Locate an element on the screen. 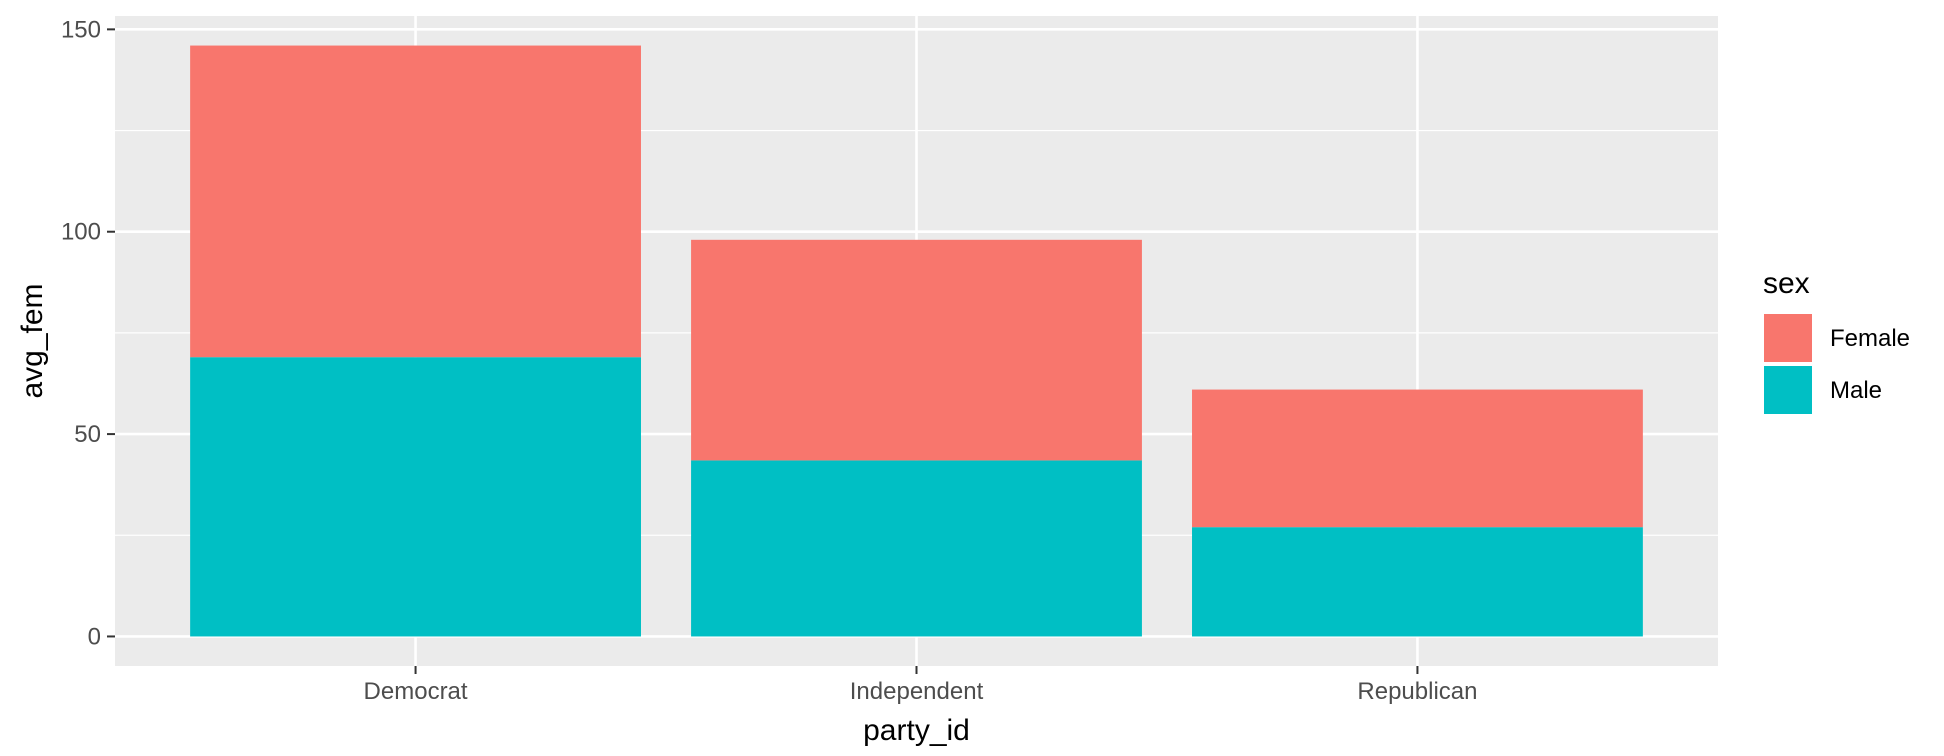 This screenshot has height=756, width=1944. y-tick-label: 50 is located at coordinates (87, 434).